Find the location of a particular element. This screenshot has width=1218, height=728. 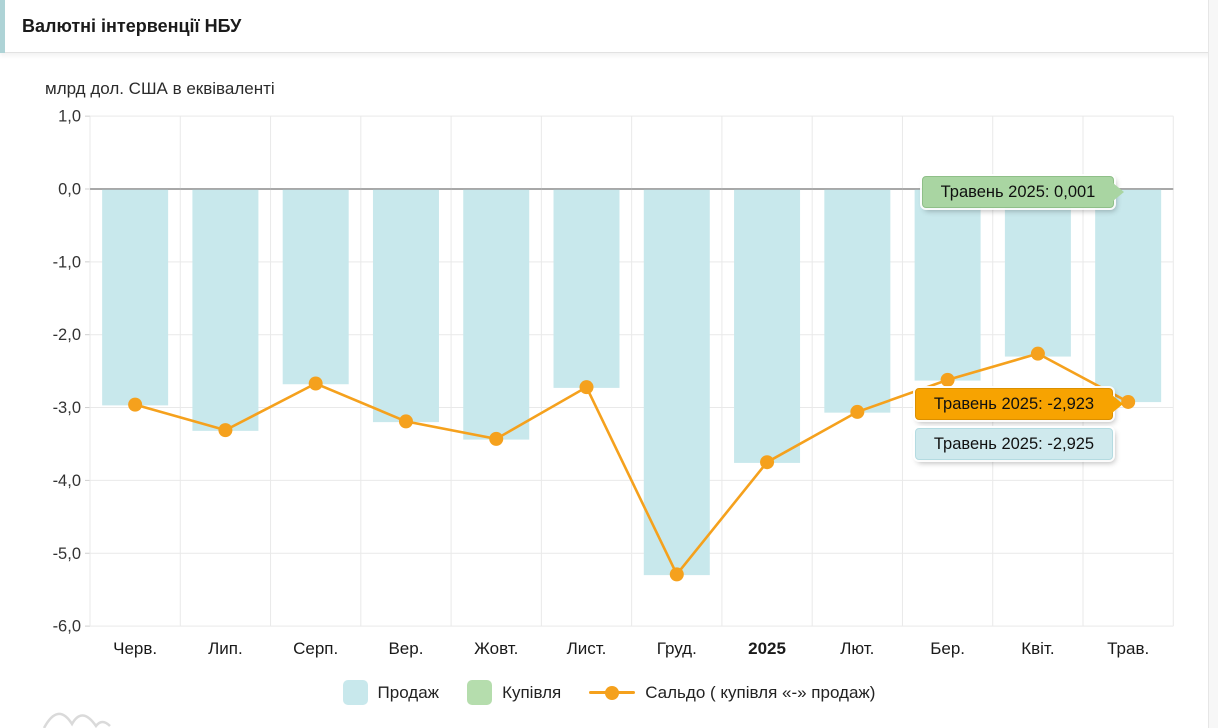

legend-label-kupivlia: Купівля is located at coordinates (532, 692).